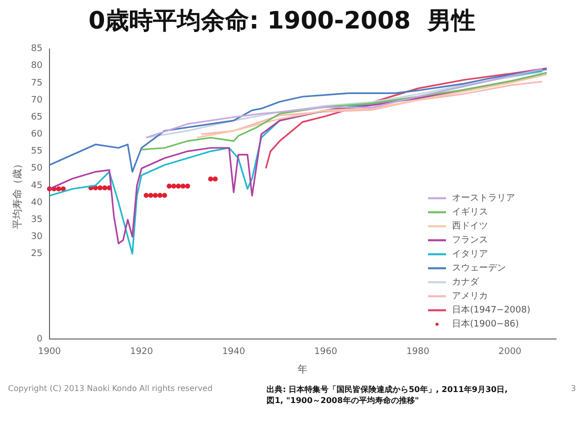 This screenshot has width=584, height=432. I want to click on text: 3, so click(573, 388).